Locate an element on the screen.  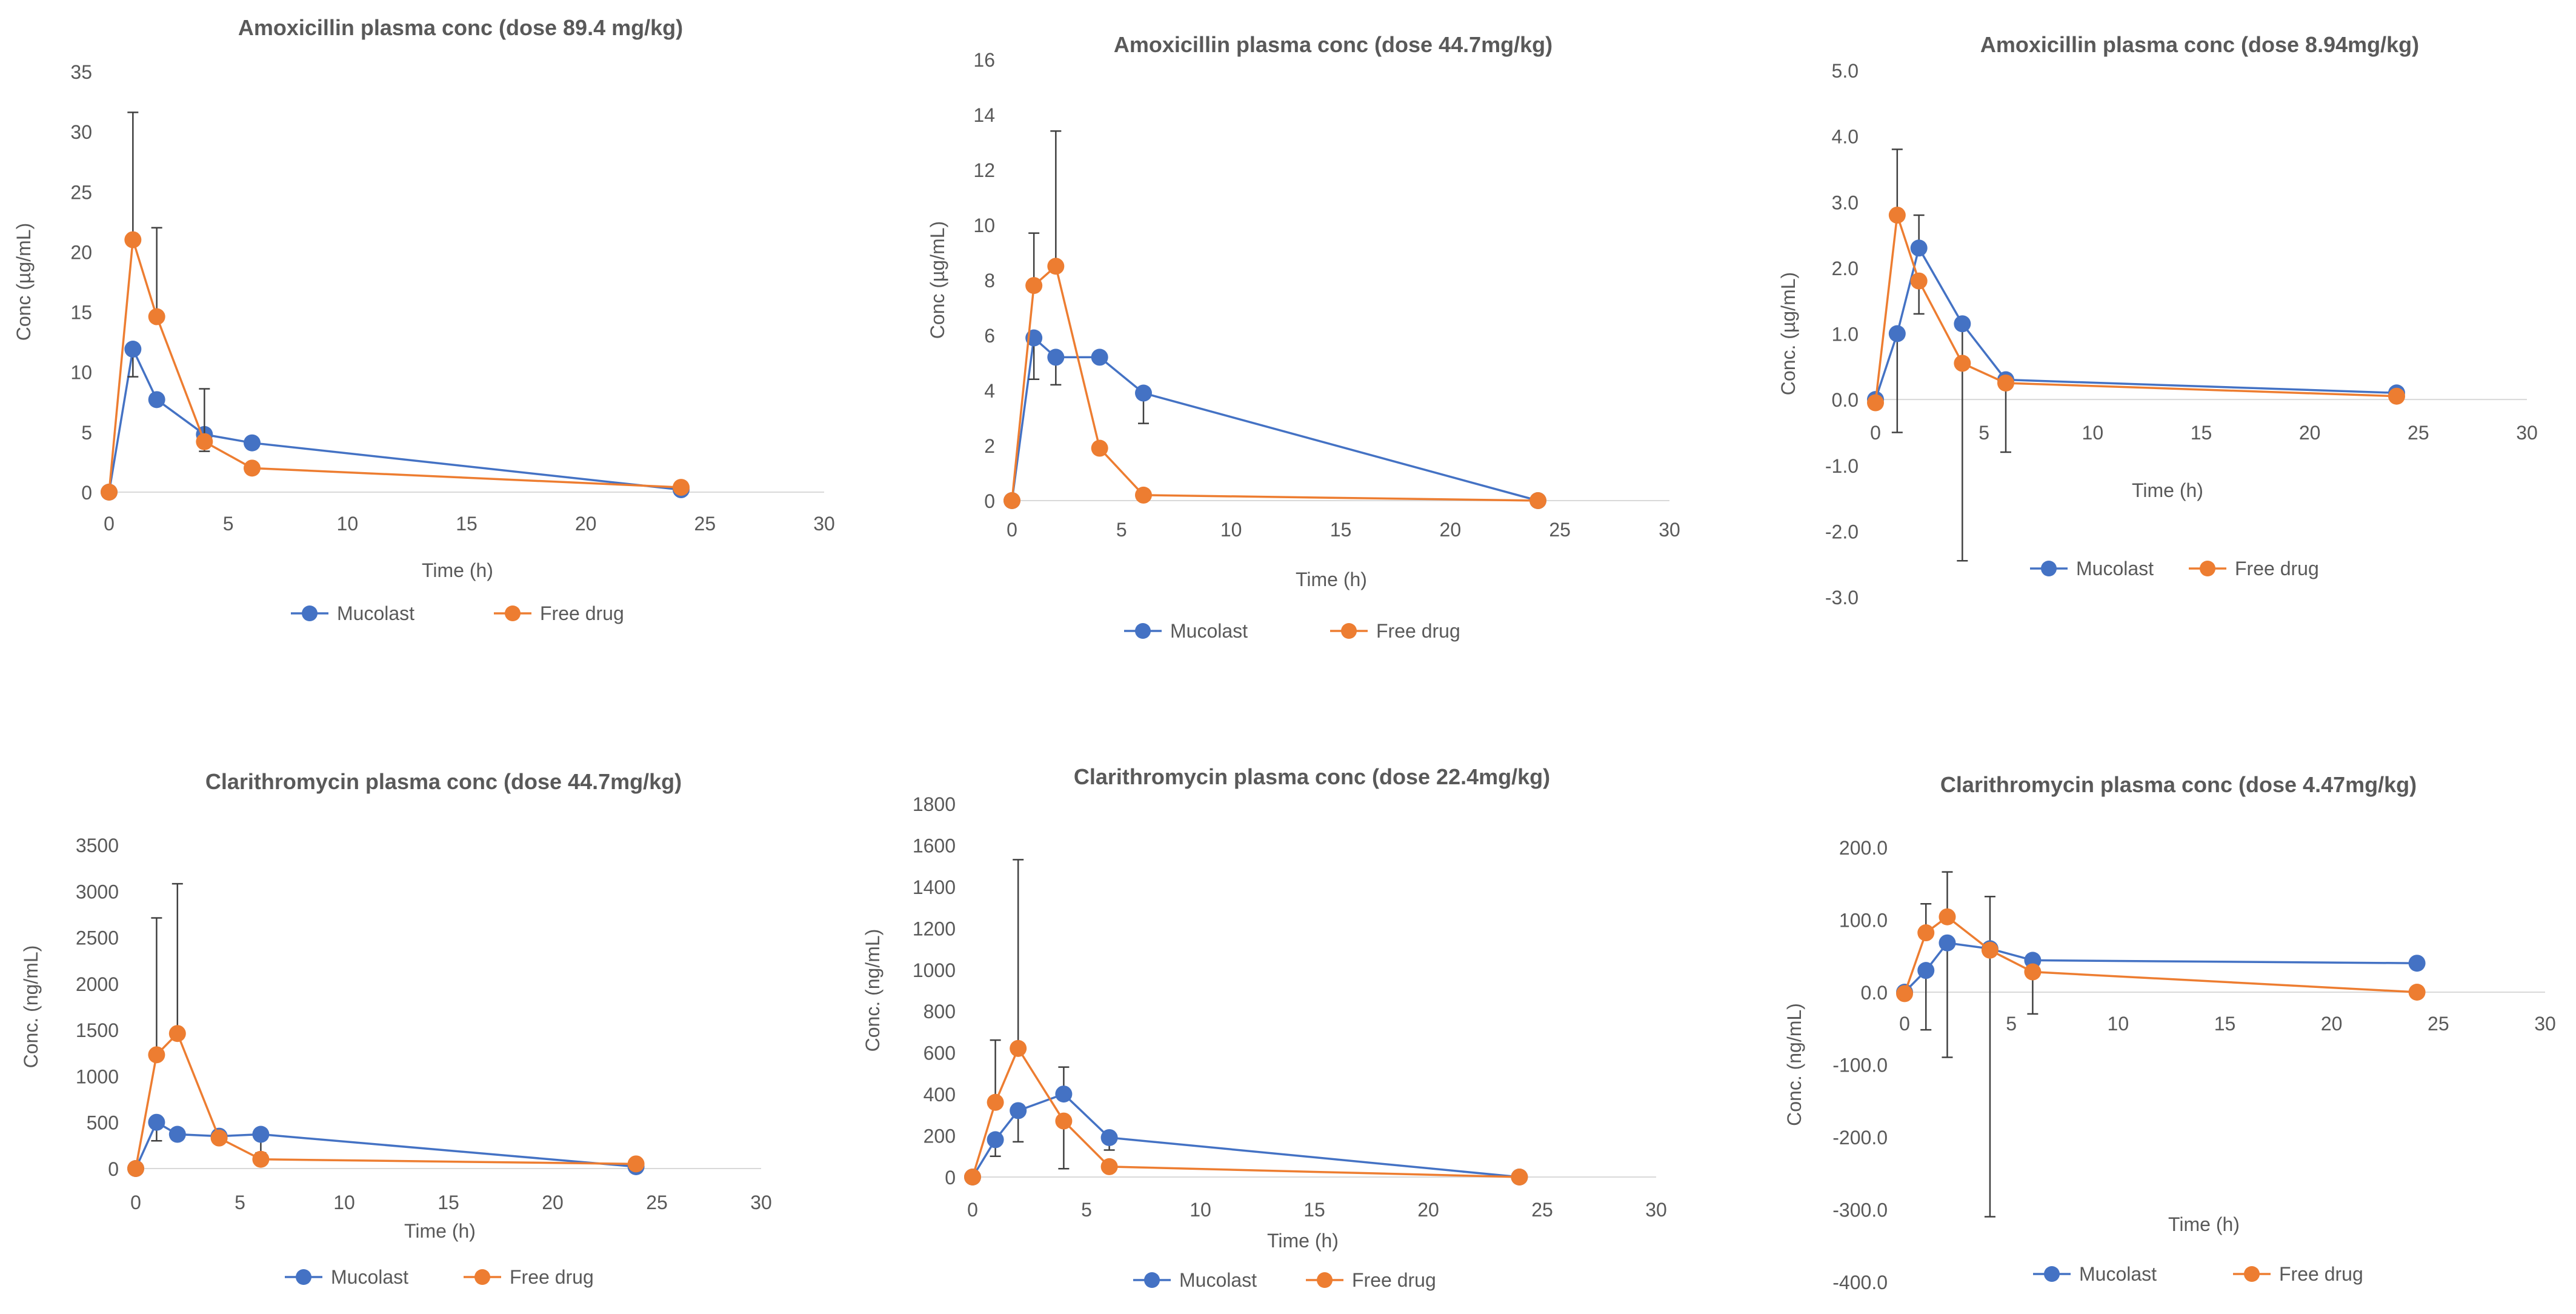
y-tick-label: 1.0 is located at coordinates (1845, 334).